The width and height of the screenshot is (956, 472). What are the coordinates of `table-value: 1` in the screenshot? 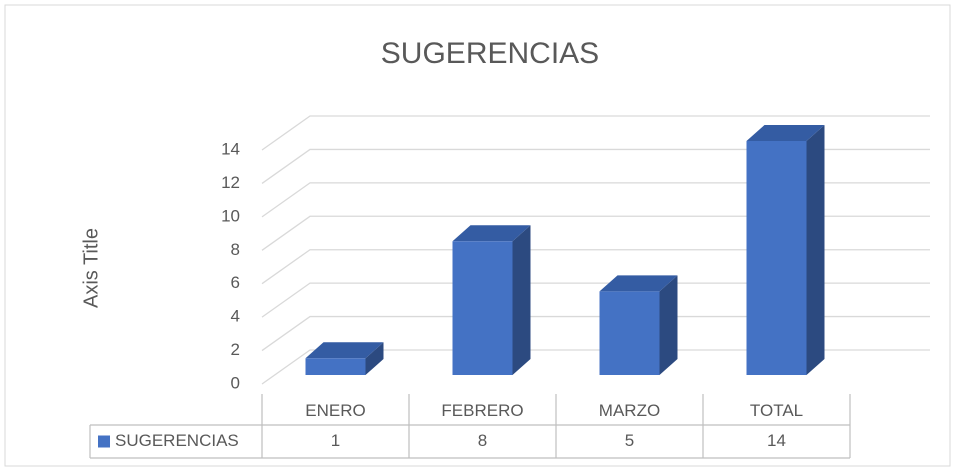 It's located at (335, 440).